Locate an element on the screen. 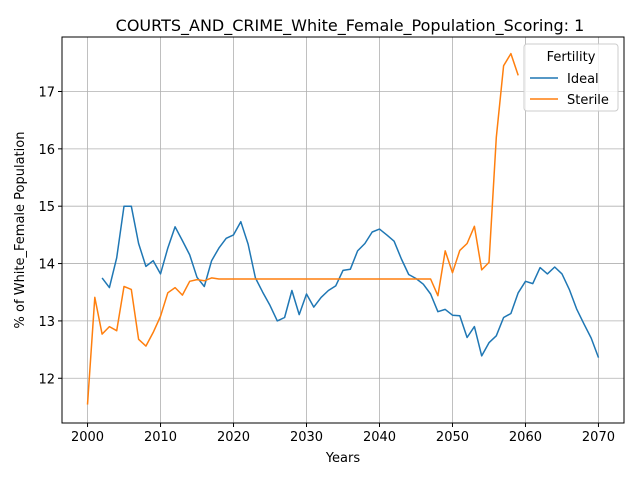 This screenshot has width=640, height=480. legend-label-ideal: Ideal is located at coordinates (583, 79).